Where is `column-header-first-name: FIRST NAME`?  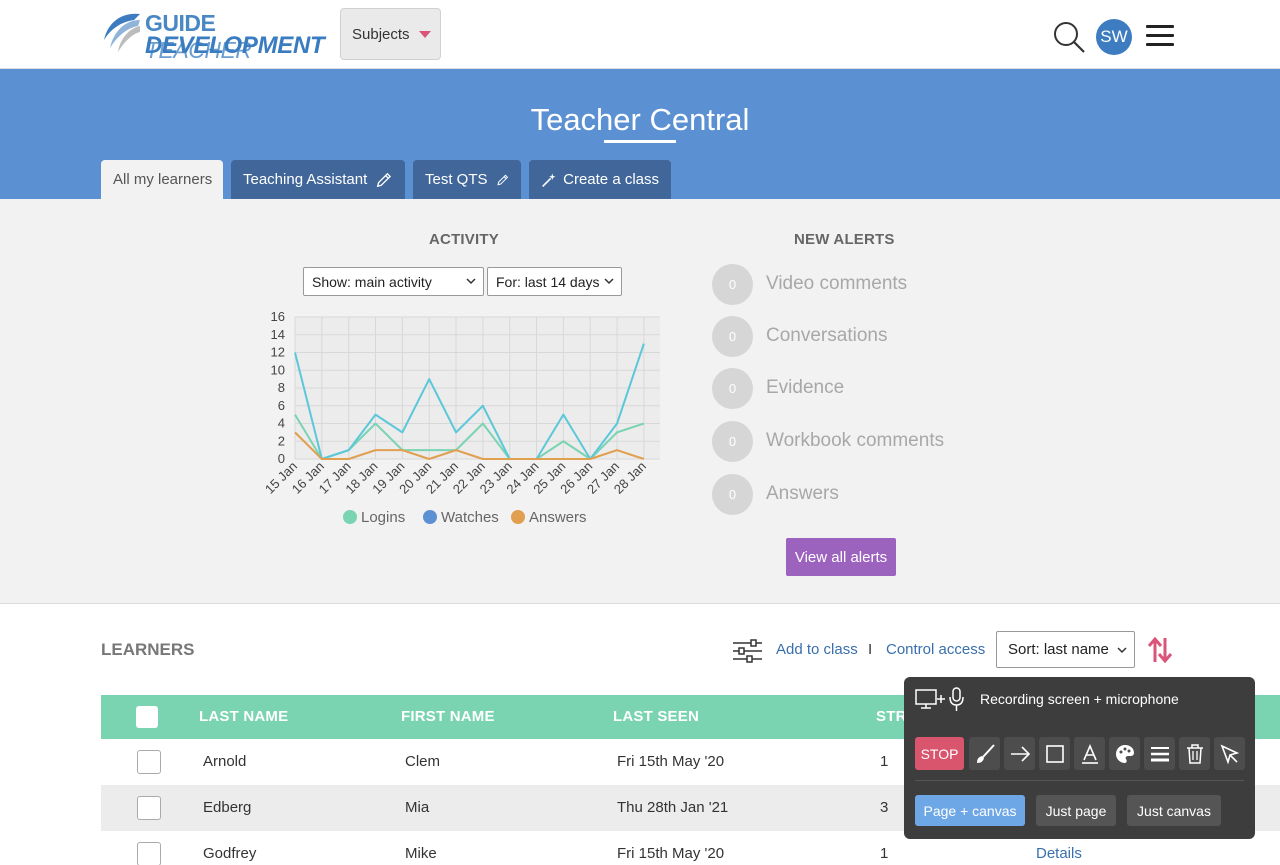 column-header-first-name: FIRST NAME is located at coordinates (448, 716).